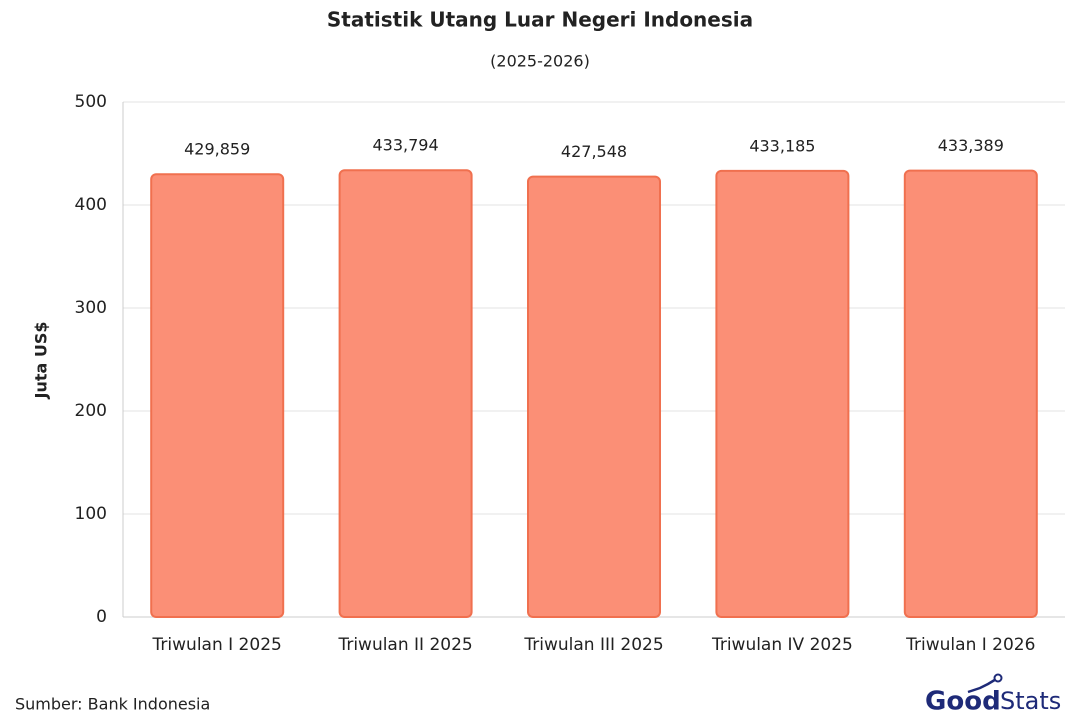 This screenshot has width=1080, height=720. What do you see at coordinates (970, 645) in the screenshot?
I see `x-tick-label: Triwulan I 2026` at bounding box center [970, 645].